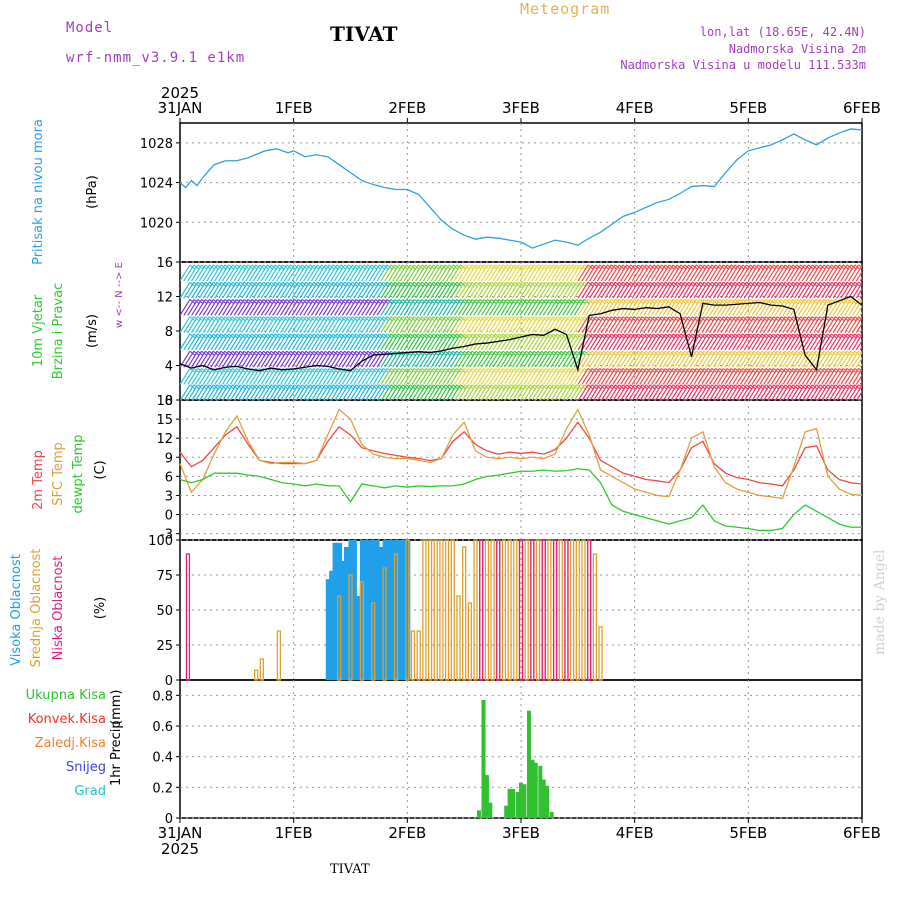  What do you see at coordinates (169, 516) in the screenshot?
I see `temperature-ytick-label: 0` at bounding box center [169, 516].